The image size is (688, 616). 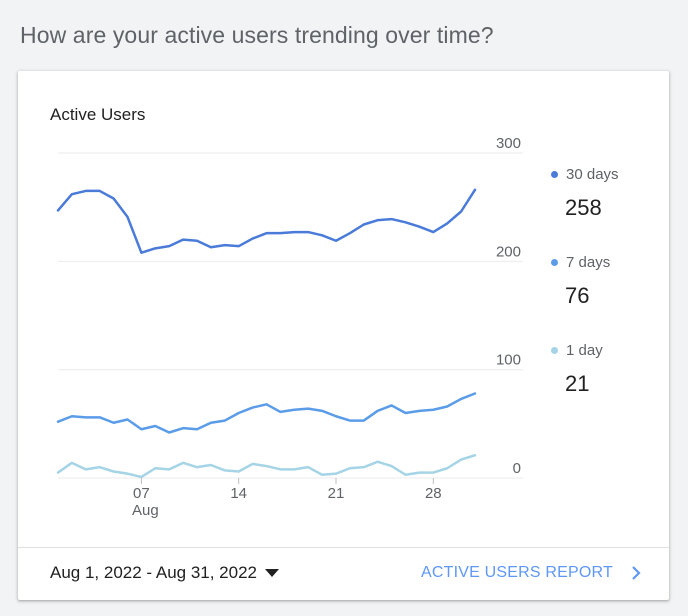 I want to click on y-tick-label: 100, so click(x=508, y=360).